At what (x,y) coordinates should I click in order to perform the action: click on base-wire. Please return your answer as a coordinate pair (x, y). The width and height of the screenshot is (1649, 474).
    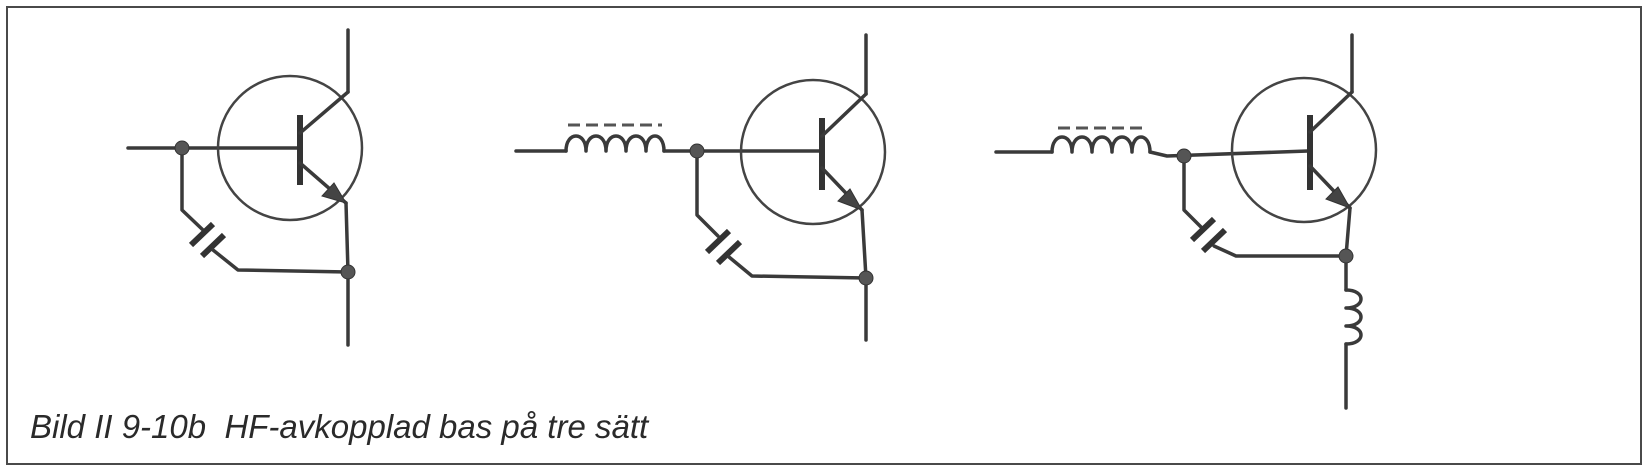
    Looking at the image, I should click on (1229, 153).